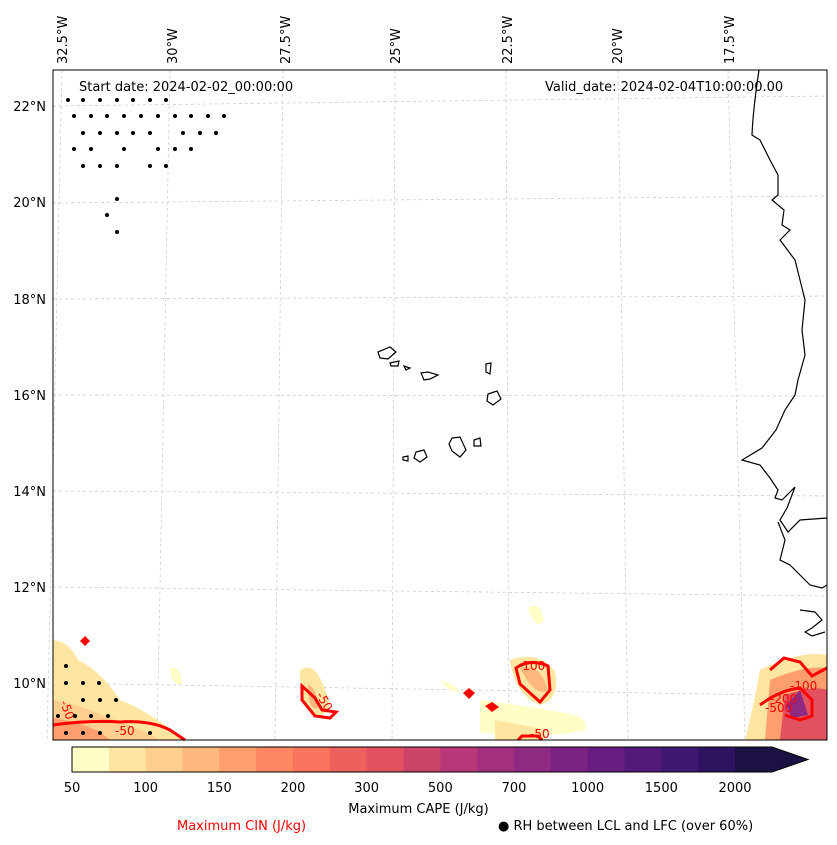 The width and height of the screenshot is (837, 845). What do you see at coordinates (72, 788) in the screenshot?
I see `colorbar-tick-label: 50` at bounding box center [72, 788].